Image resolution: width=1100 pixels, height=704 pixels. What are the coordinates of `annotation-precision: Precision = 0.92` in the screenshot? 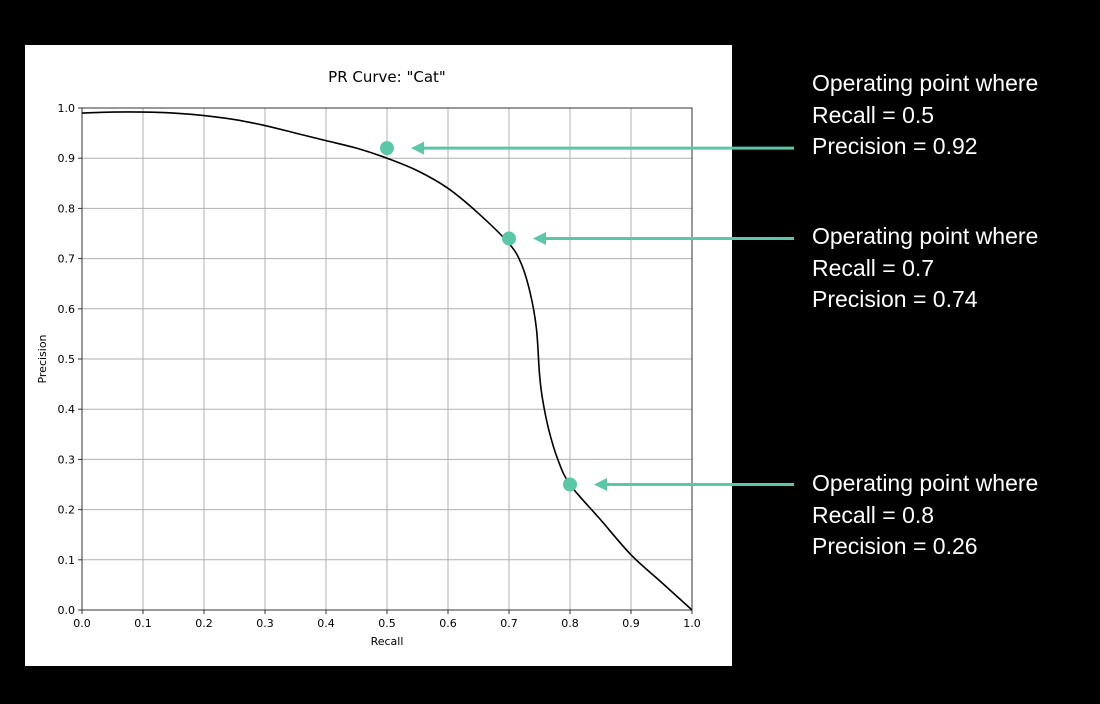 It's located at (895, 146).